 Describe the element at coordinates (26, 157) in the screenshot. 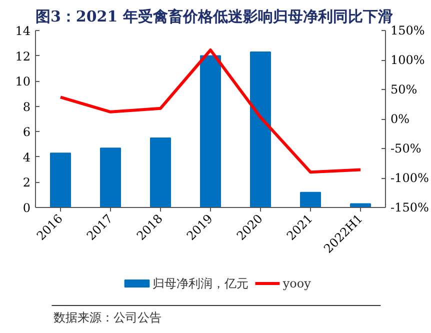

I see `y-tick-label: 4` at that location.